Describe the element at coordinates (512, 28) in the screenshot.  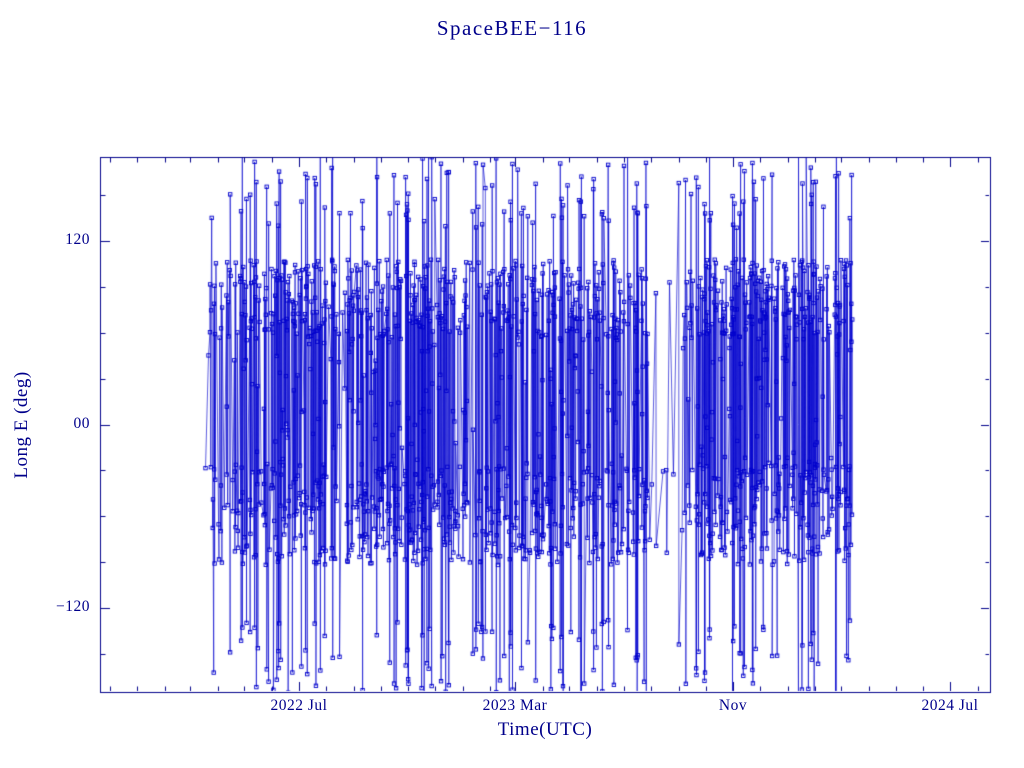
I see `chart-title: SpaceBEE−116` at that location.